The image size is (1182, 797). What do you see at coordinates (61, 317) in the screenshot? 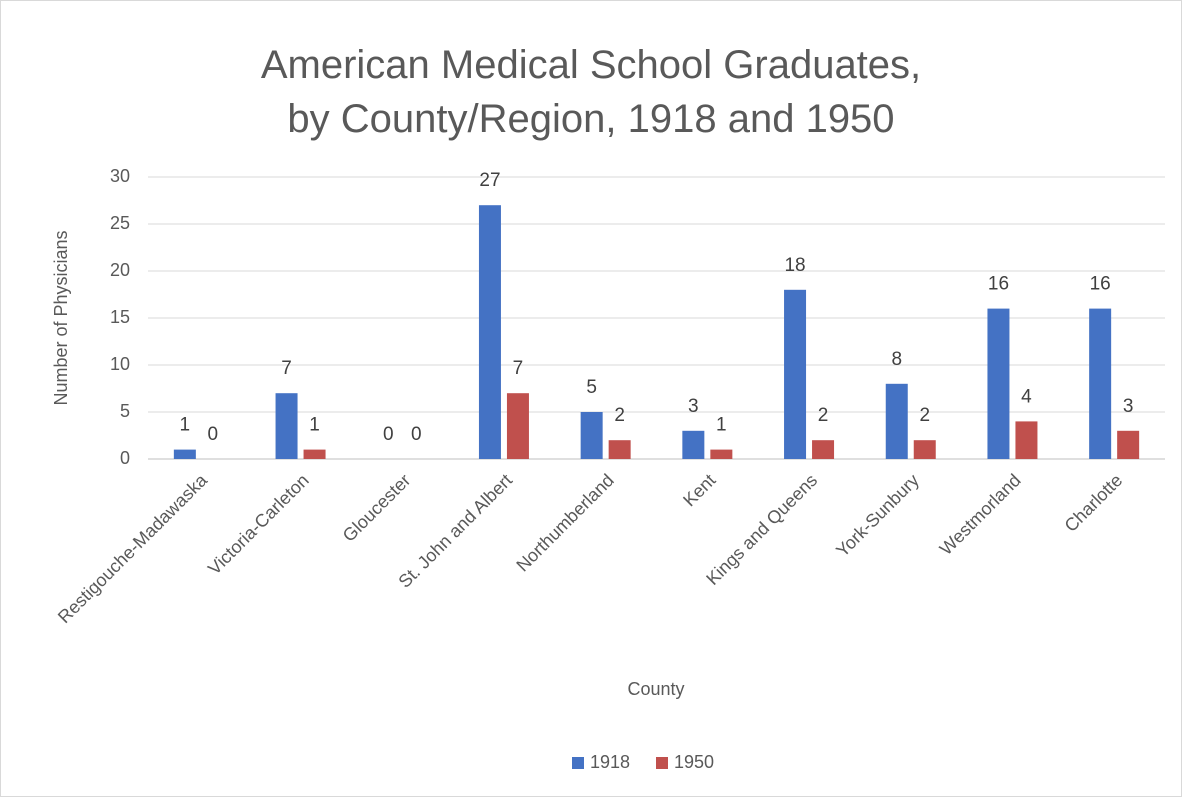
I see `y-axis-title: Number of Physicians` at bounding box center [61, 317].